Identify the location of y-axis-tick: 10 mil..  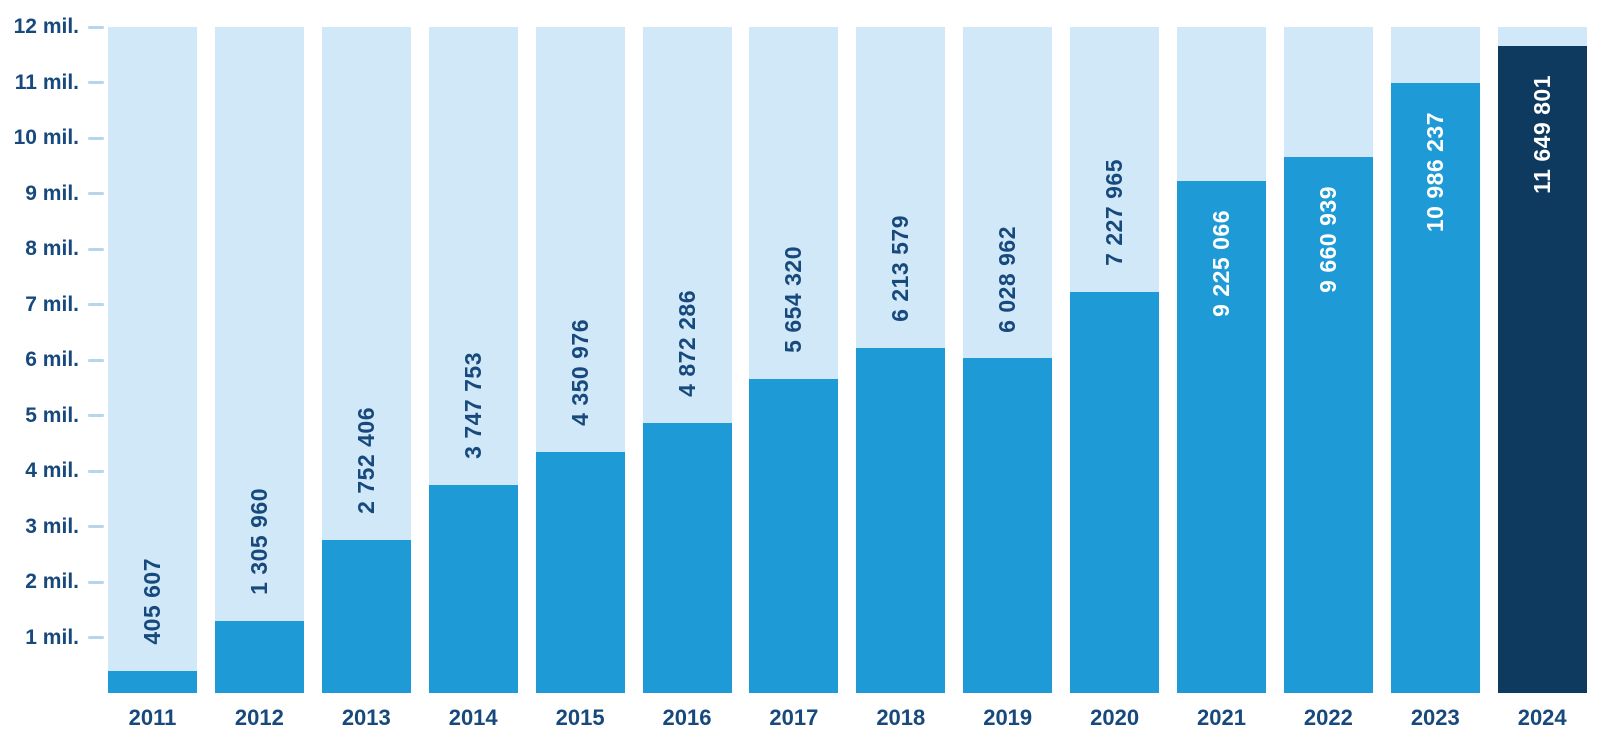
(52, 138).